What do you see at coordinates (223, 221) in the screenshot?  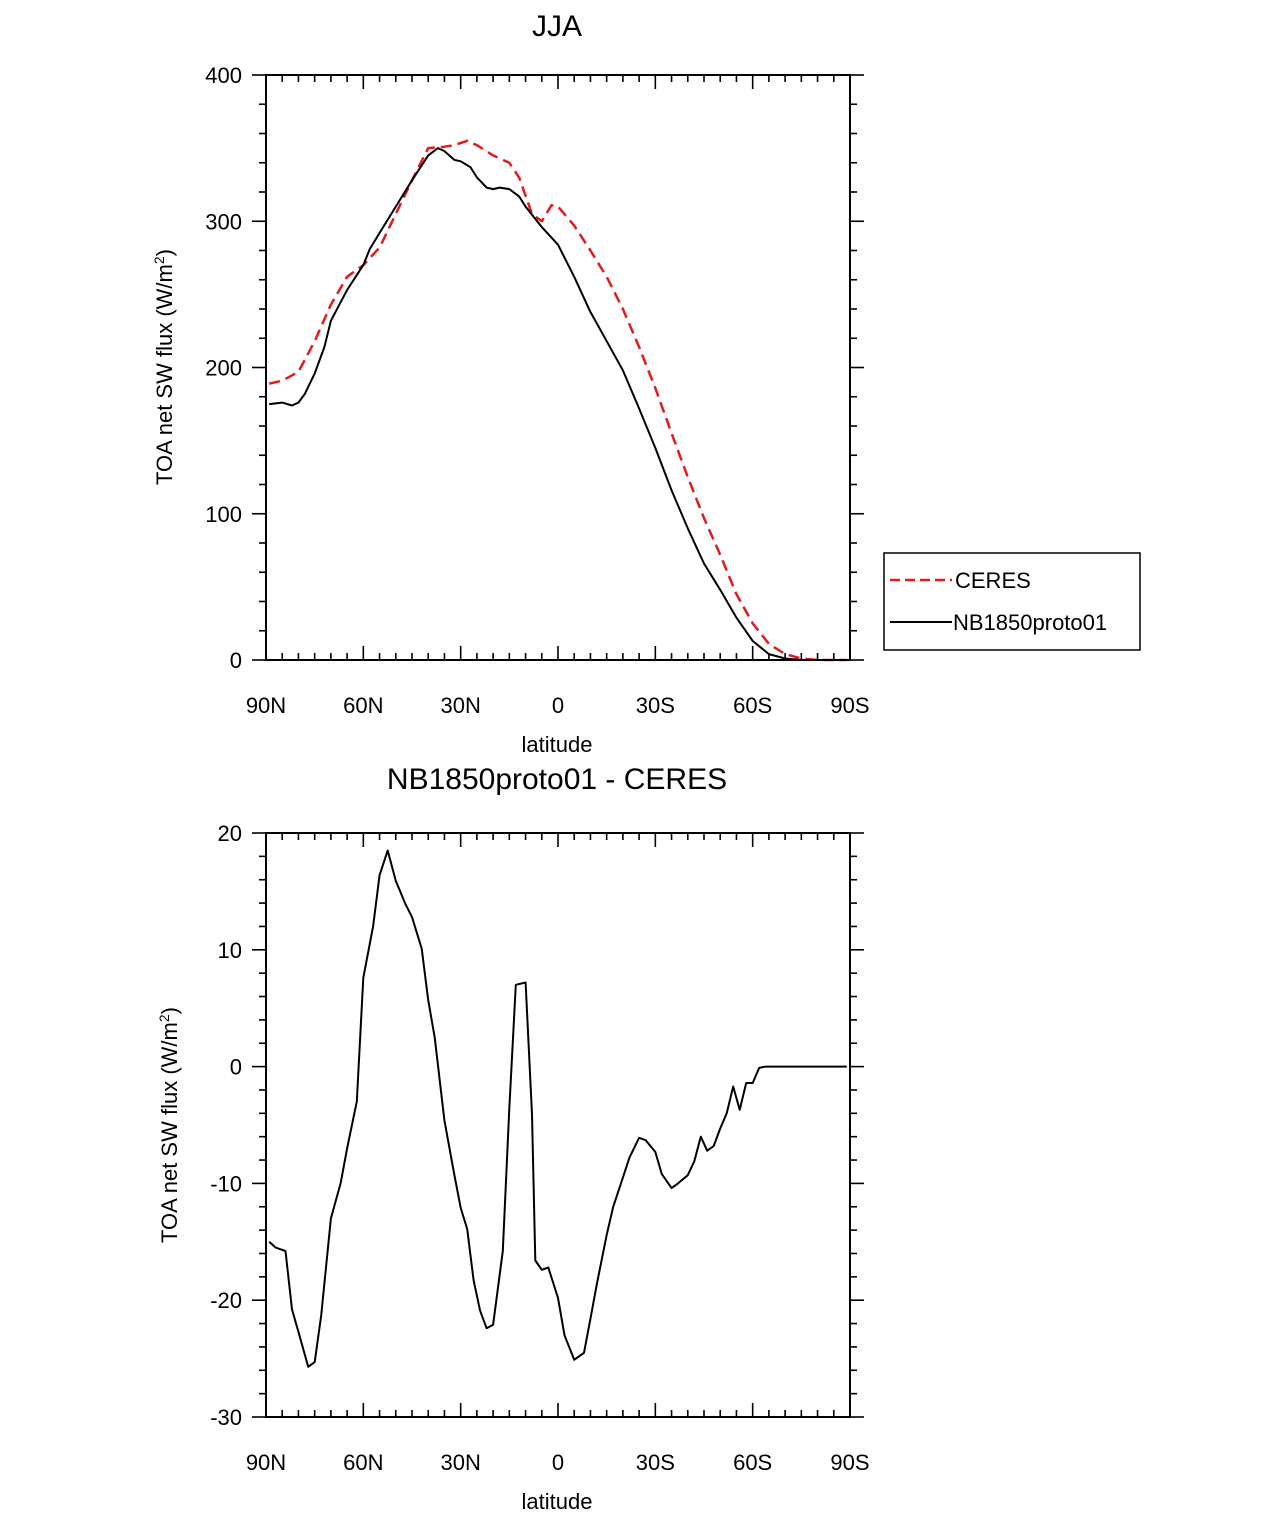 I see `top-ytick-label: 300` at bounding box center [223, 221].